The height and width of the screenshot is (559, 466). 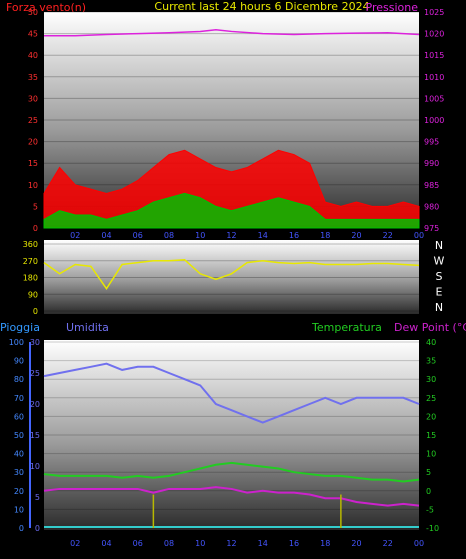 What do you see at coordinates (434, 12) in the screenshot?
I see `pressure-tick-label: 1025` at bounding box center [434, 12].